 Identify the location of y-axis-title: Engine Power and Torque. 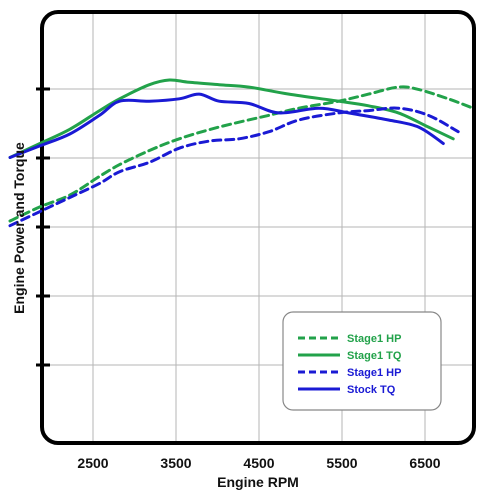
(19, 228).